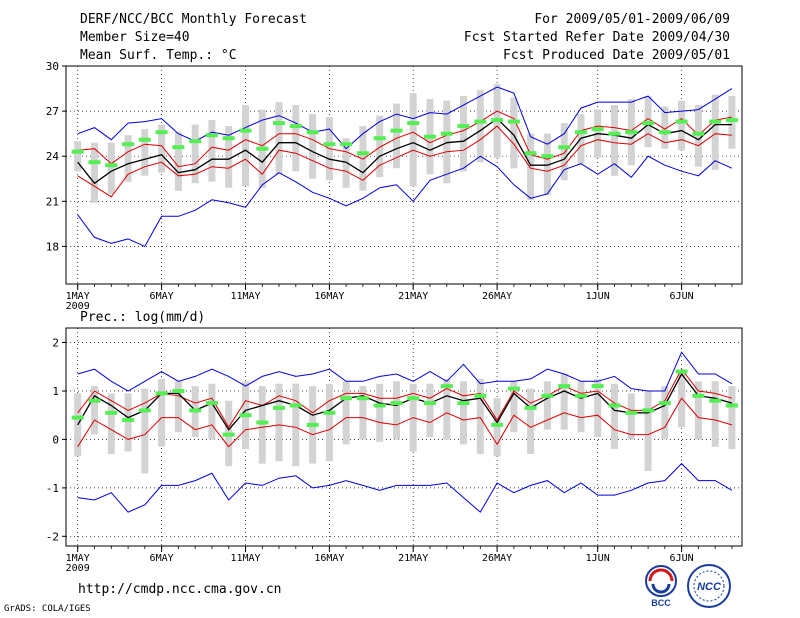 Image resolution: width=800 pixels, height=618 pixels. What do you see at coordinates (52, 111) in the screenshot?
I see `y-tick-label: 27` at bounding box center [52, 111].